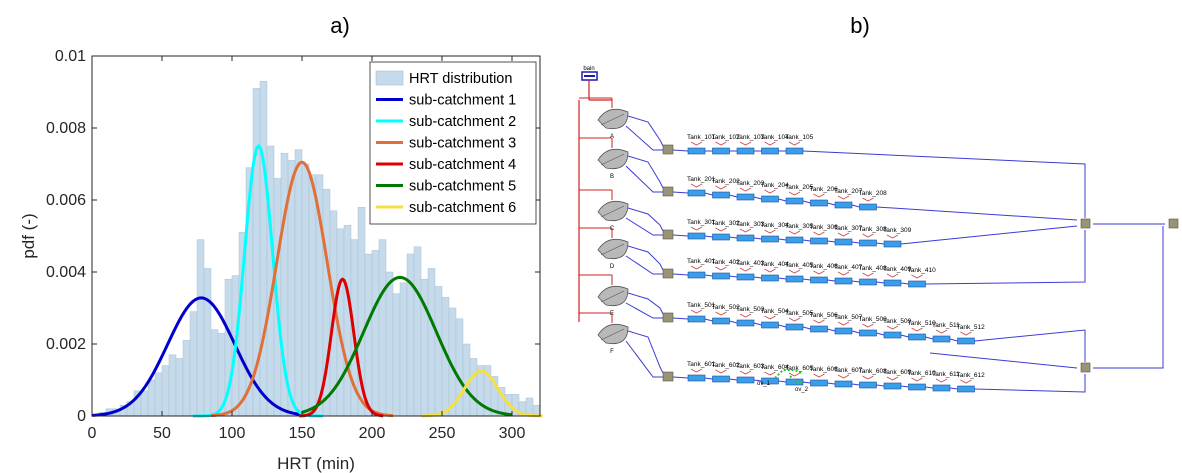  What do you see at coordinates (302, 433) in the screenshot?
I see `x-tick-label: 150` at bounding box center [302, 433].